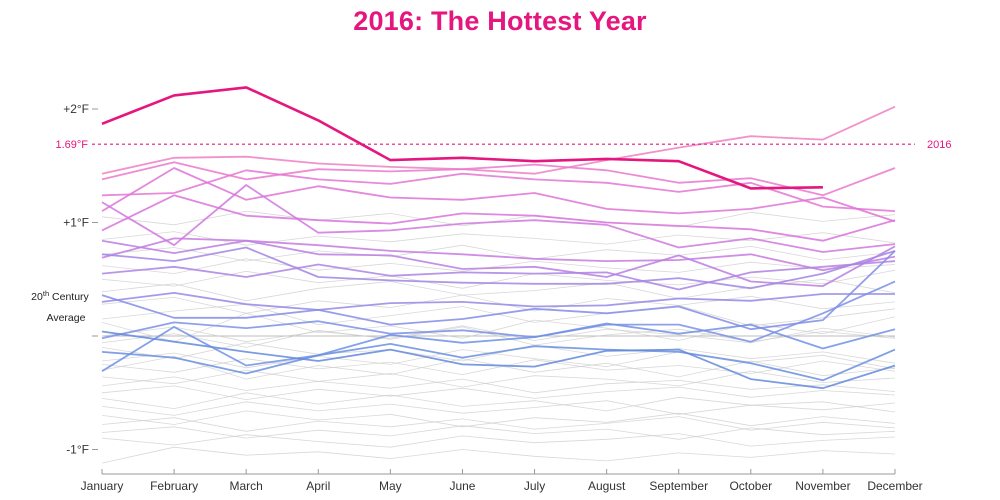 Image resolution: width=1000 pixels, height=500 pixels. I want to click on x-tick-label: September, so click(678, 486).